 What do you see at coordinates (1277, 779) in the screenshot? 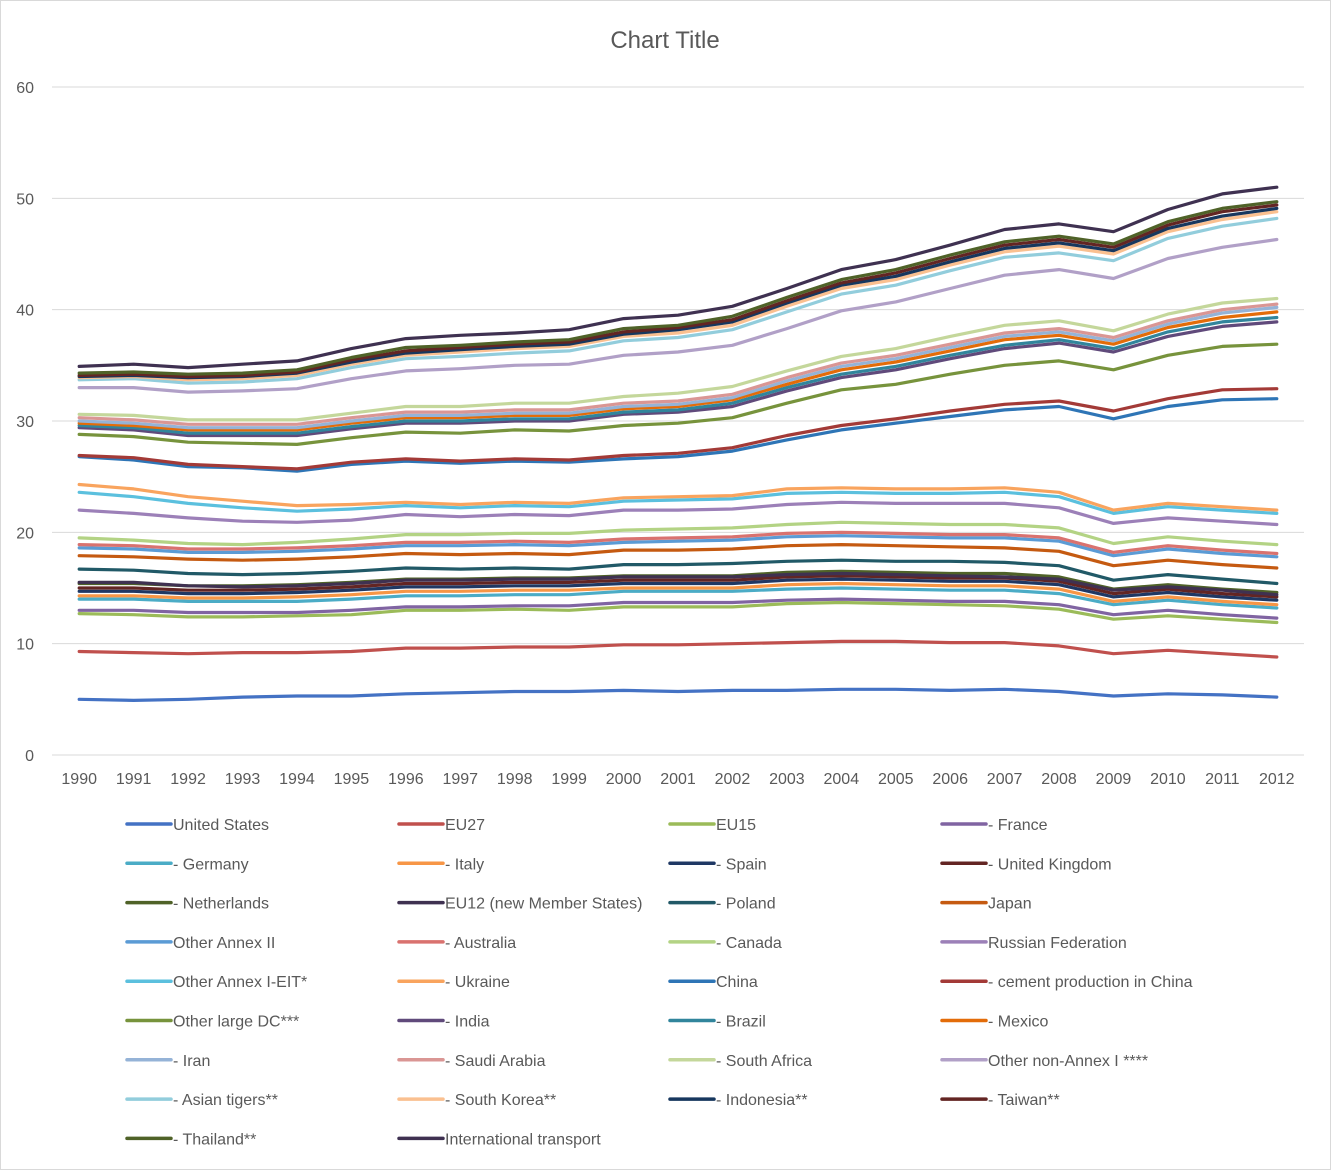
I see `x-tick-label: 2012` at bounding box center [1277, 779].